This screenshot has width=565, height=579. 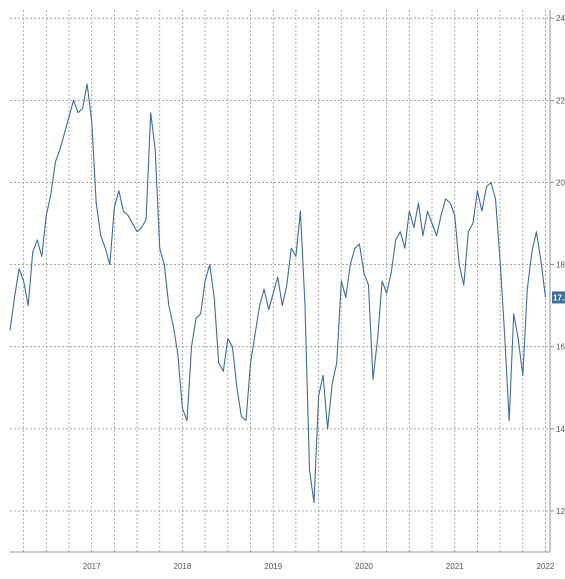 I want to click on y-tick-label: 22.0, so click(x=560, y=100).